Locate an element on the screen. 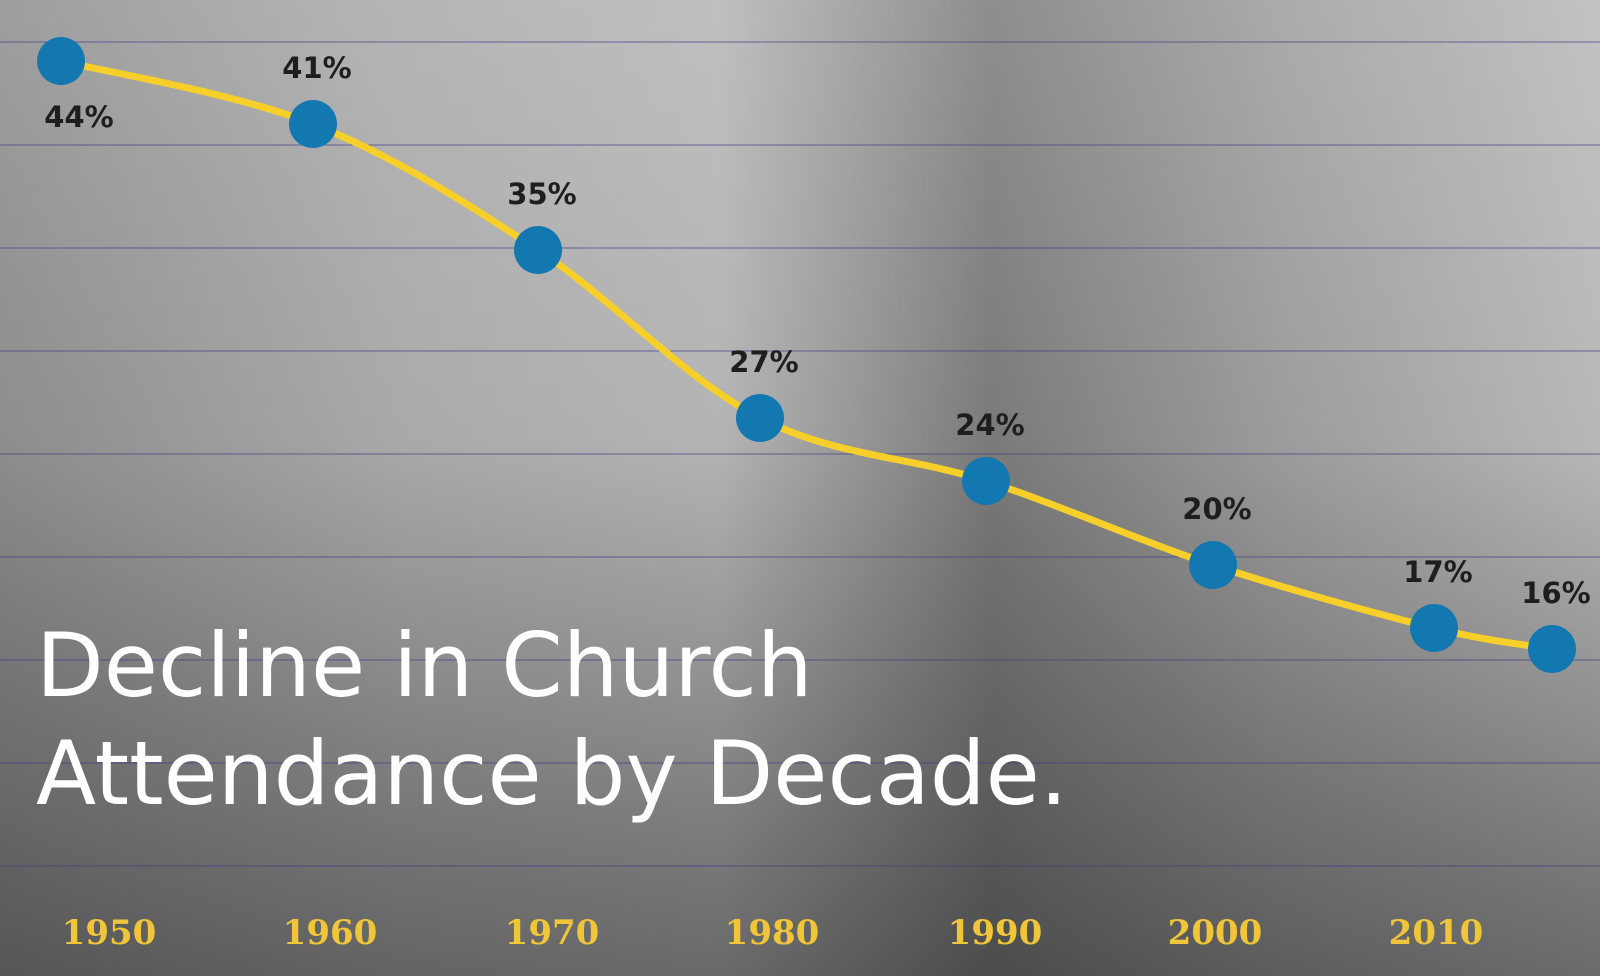  x-tick-label: 1960 is located at coordinates (330, 933).